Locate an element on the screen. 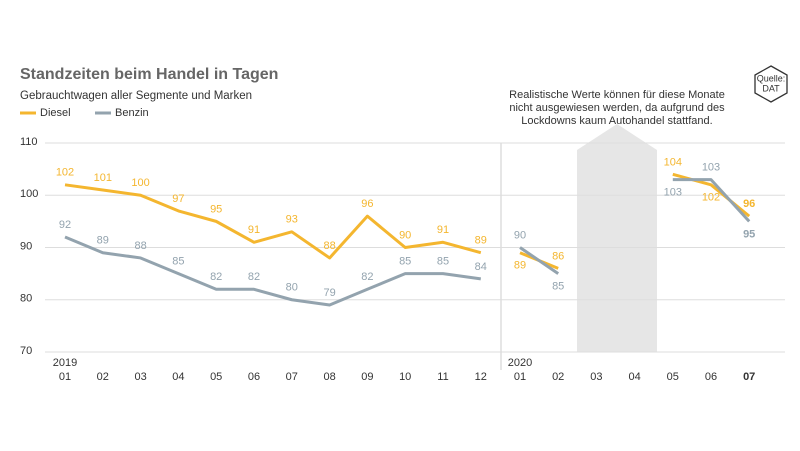 This screenshot has width=800, height=451. data-label: 100 is located at coordinates (140, 183).